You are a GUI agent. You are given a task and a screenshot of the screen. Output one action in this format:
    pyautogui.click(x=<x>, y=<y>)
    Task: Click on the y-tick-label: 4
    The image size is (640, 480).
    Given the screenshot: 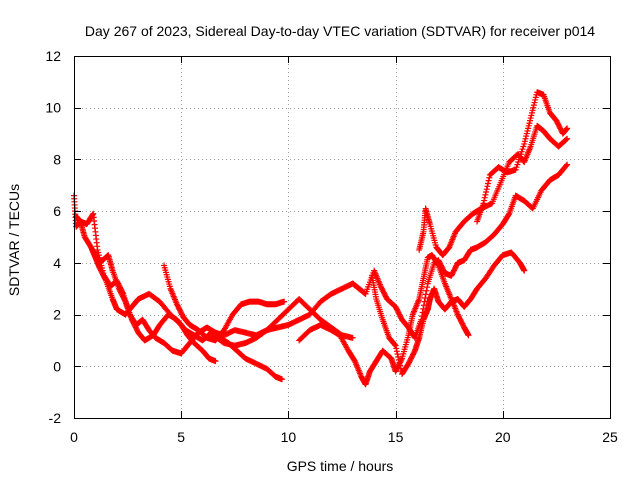 What is the action you would take?
    pyautogui.click(x=57, y=263)
    